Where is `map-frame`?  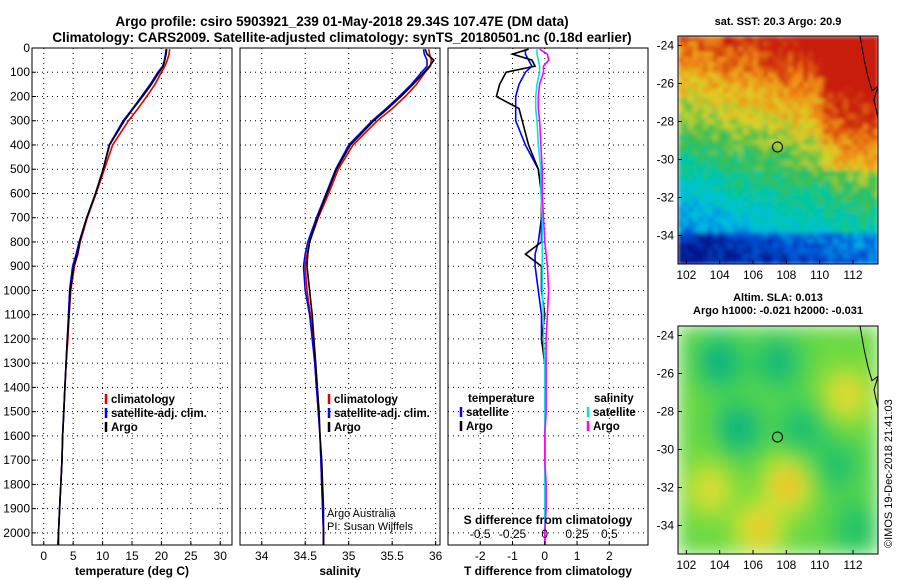 map-frame is located at coordinates (778, 150).